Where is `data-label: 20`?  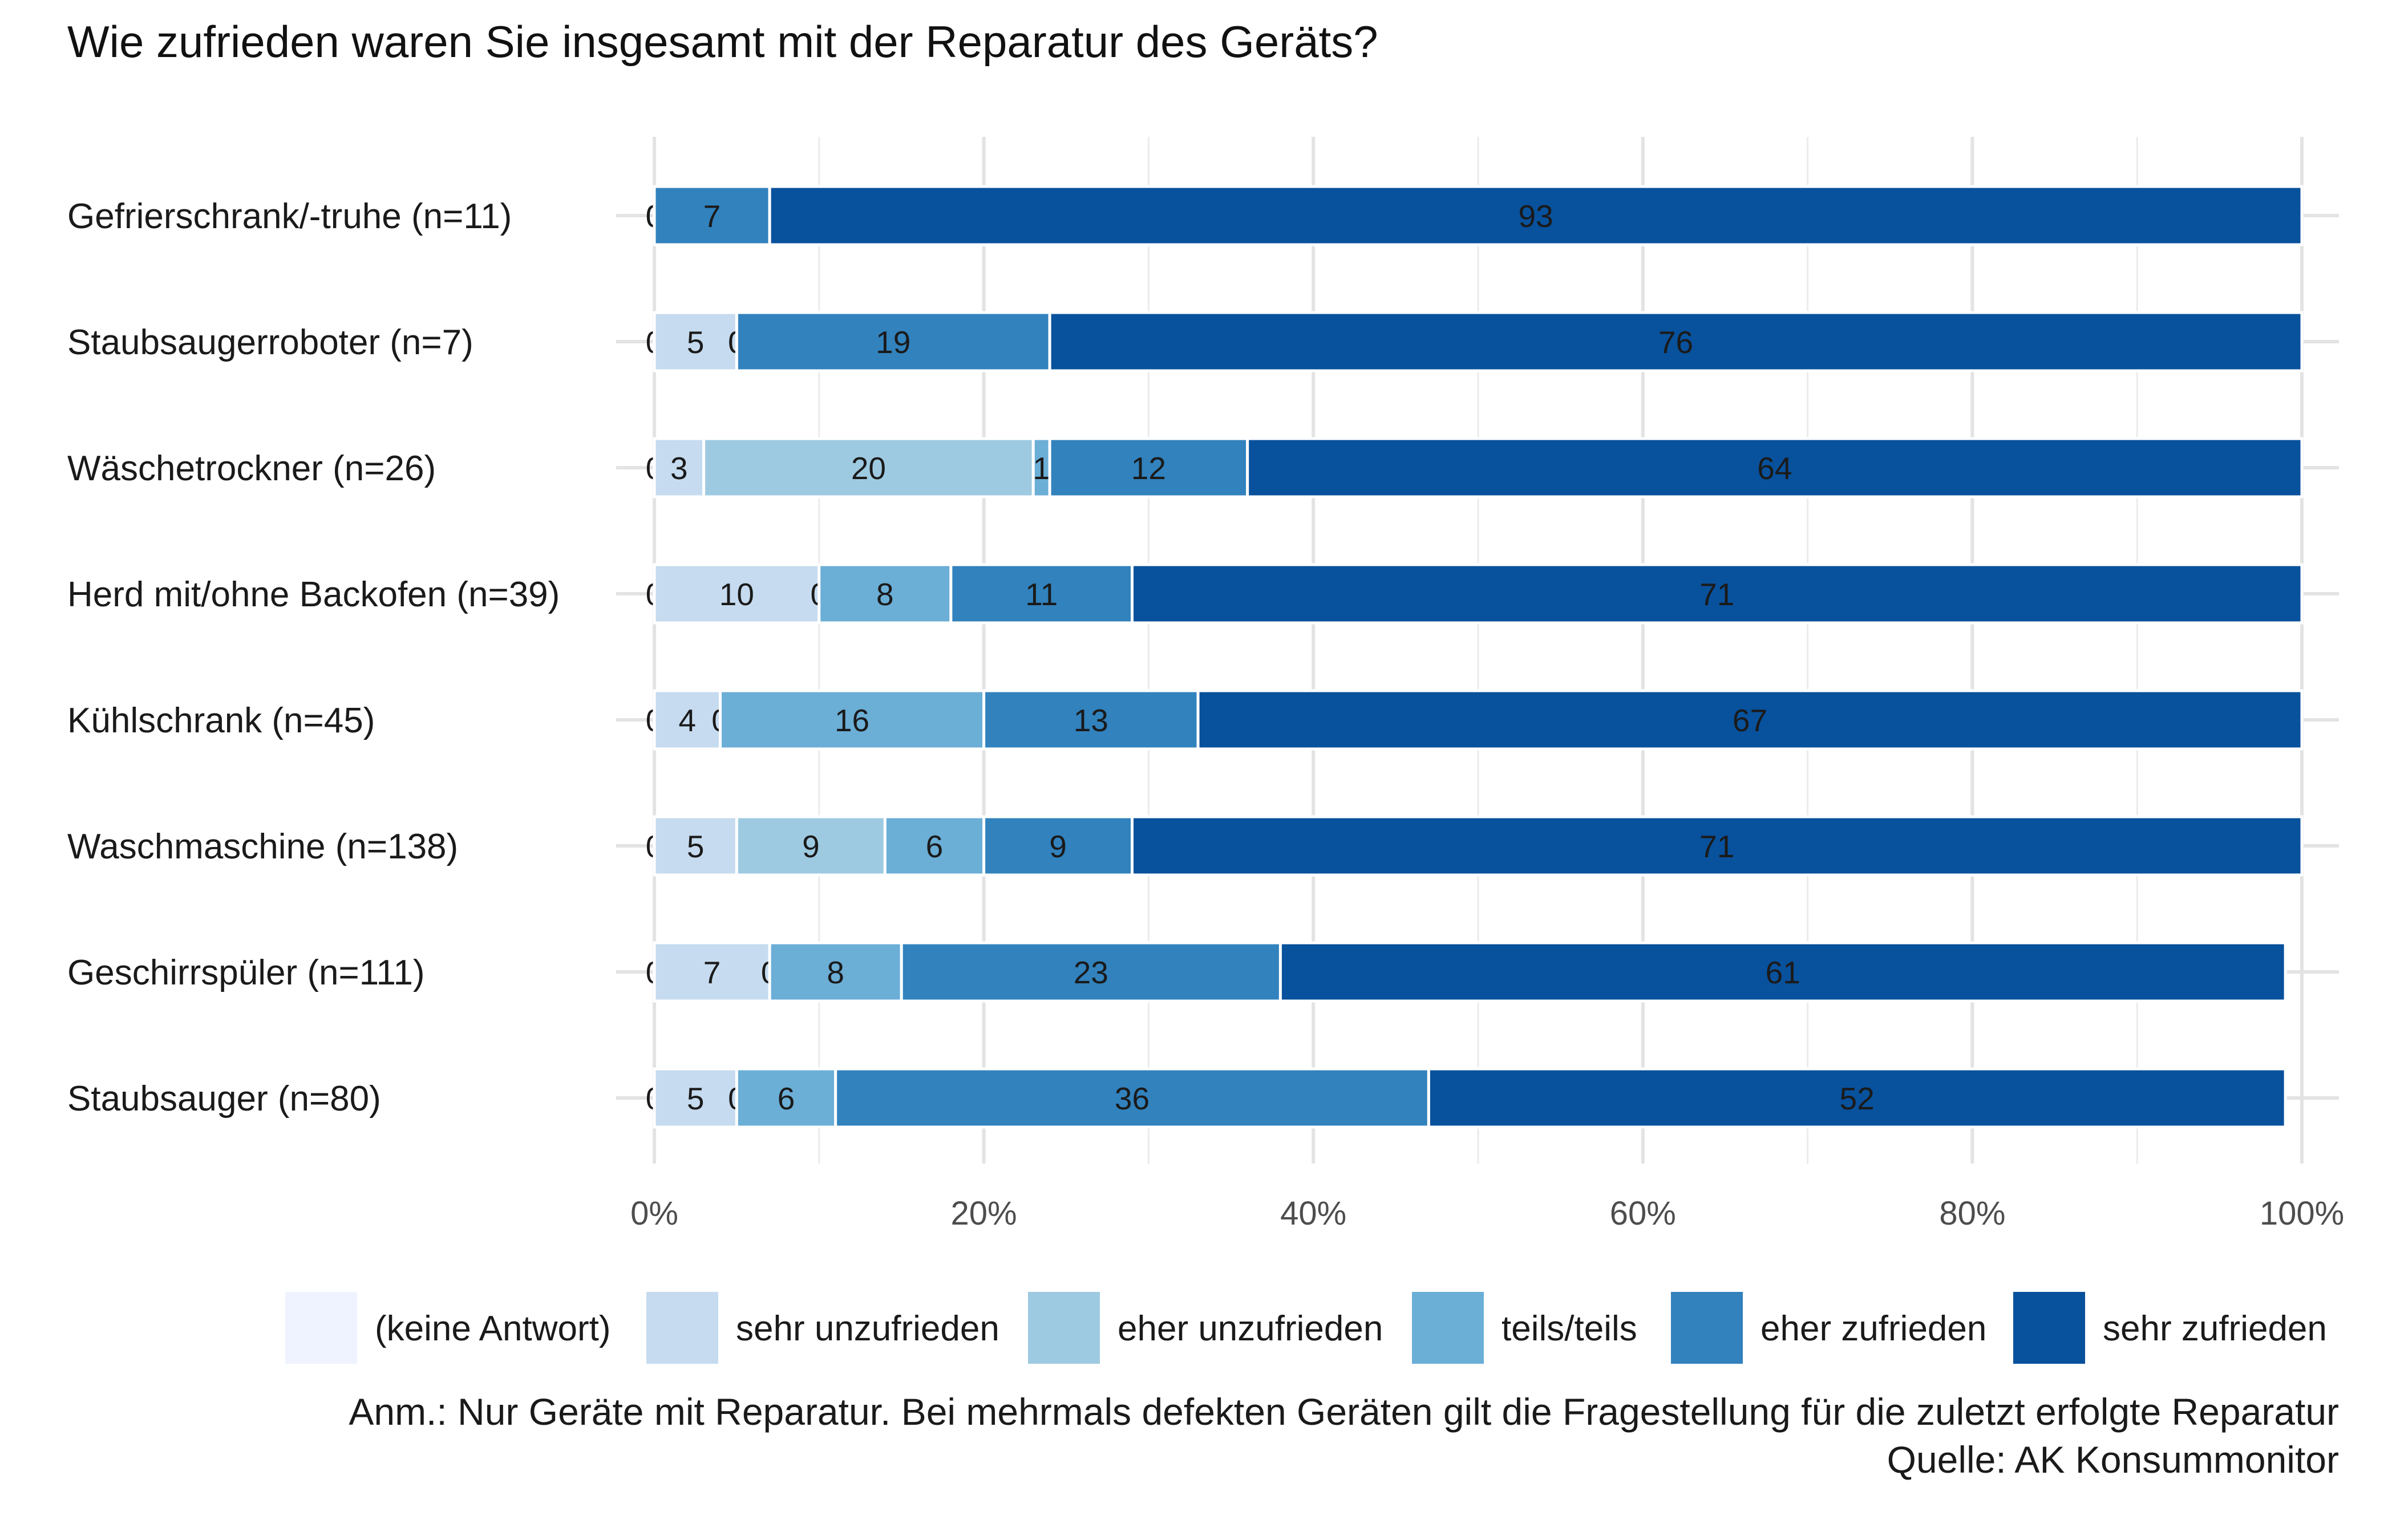
data-label: 20 is located at coordinates (869, 469).